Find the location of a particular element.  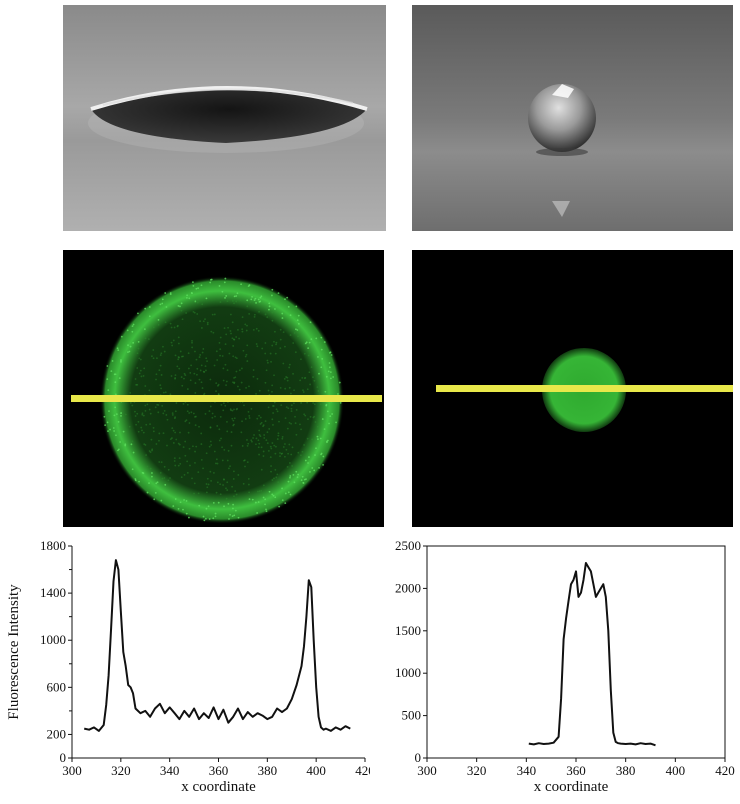

y-tick-label: 1800 is located at coordinates (53, 545).